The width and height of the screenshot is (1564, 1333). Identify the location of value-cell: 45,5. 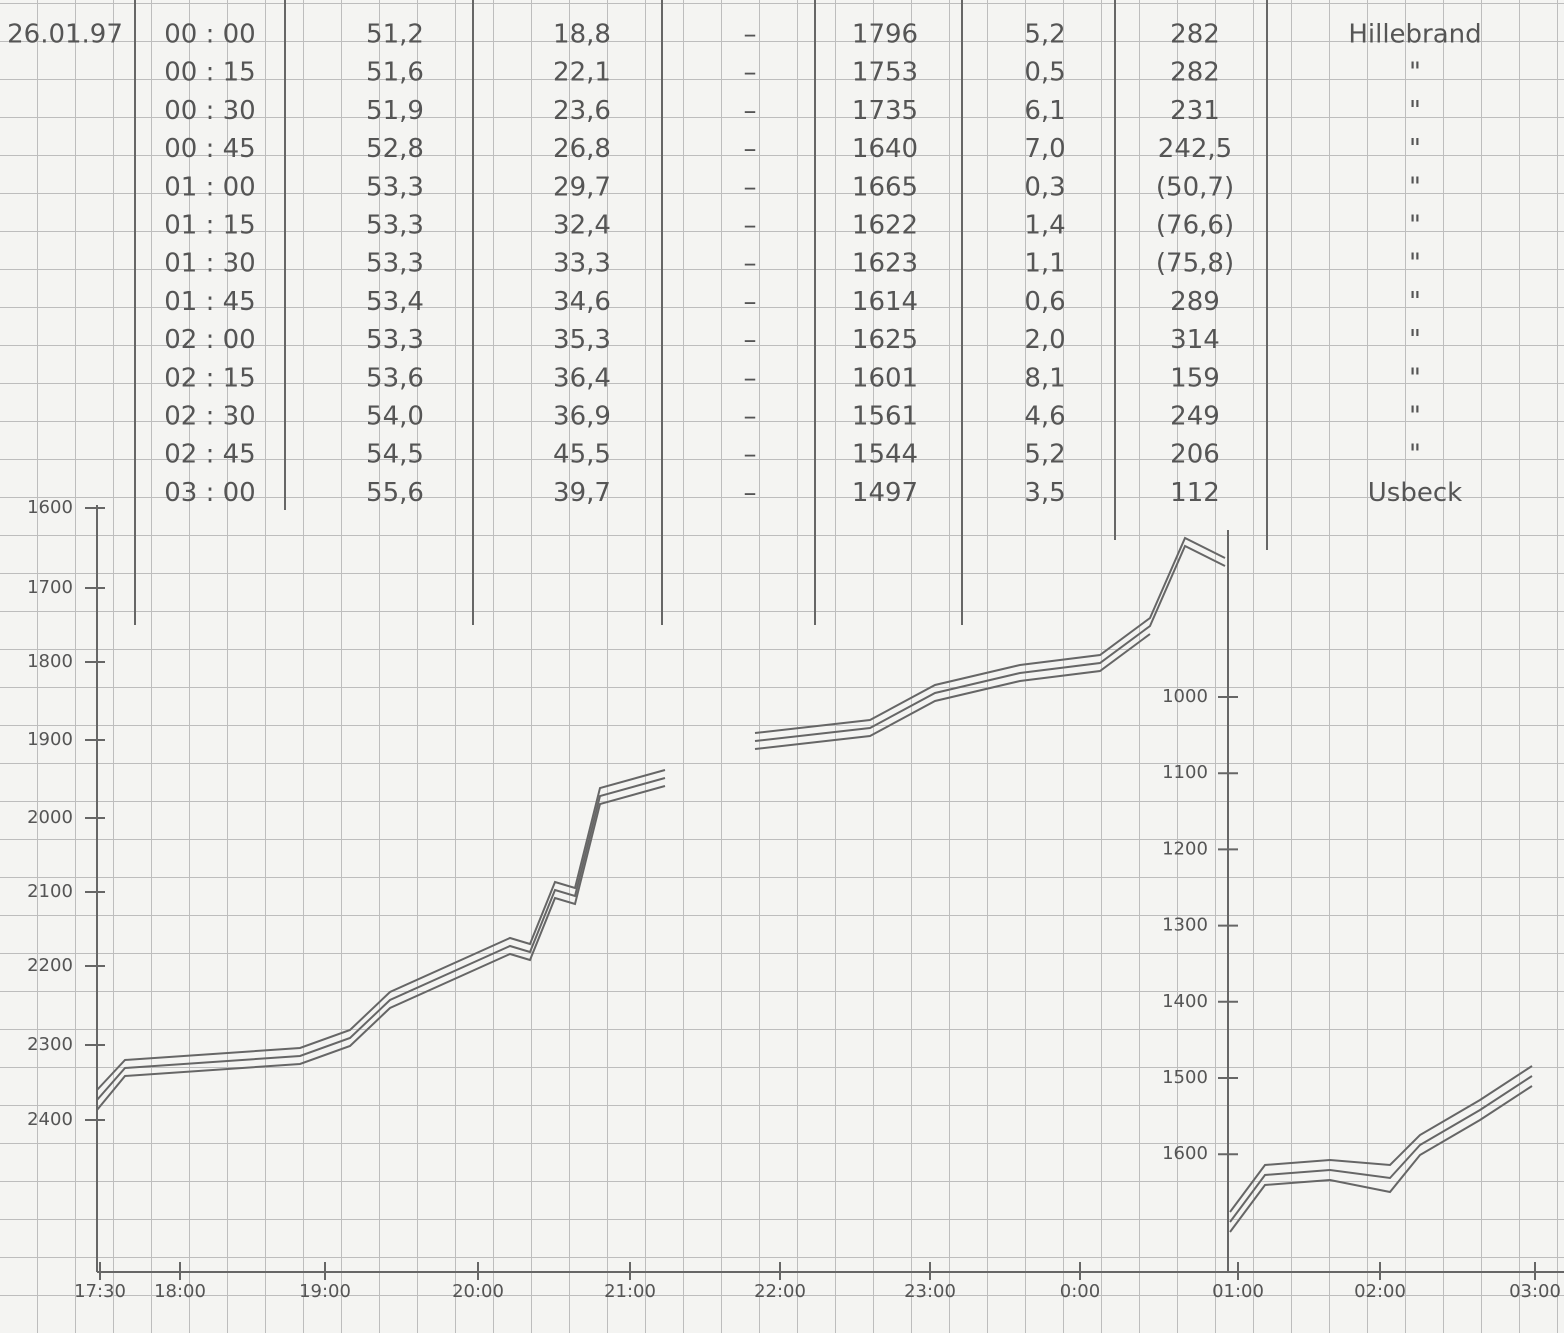
(582, 455).